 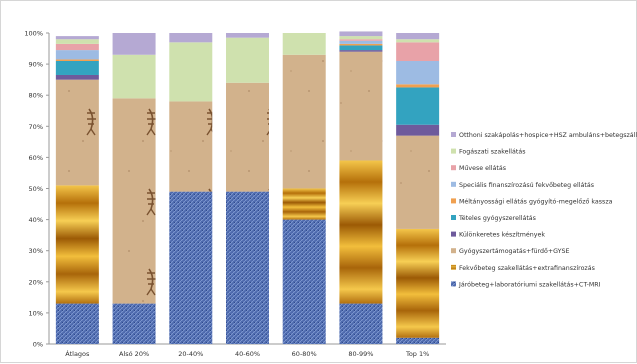 What do you see at coordinates (191, 267) in the screenshot?
I see `bar-segment-s0-c2` at bounding box center [191, 267].